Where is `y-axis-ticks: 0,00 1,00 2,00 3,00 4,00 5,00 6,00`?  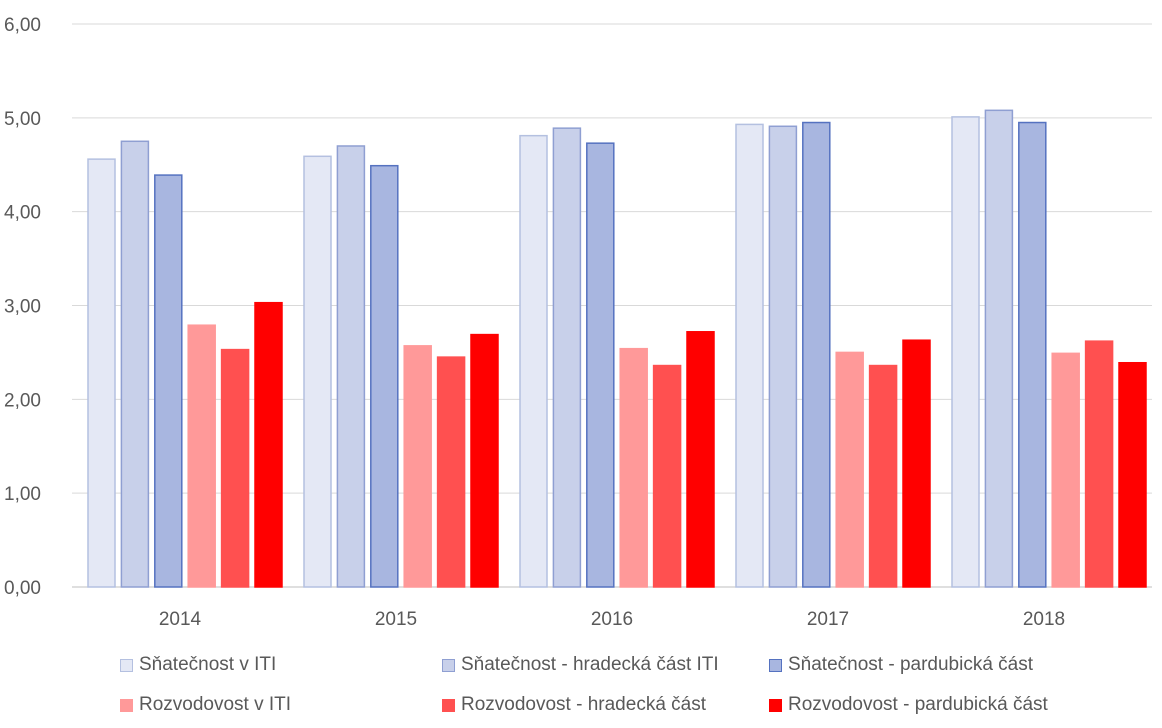 y-axis-ticks: 0,00 1,00 2,00 3,00 4,00 5,00 6,00 is located at coordinates (22, 307).